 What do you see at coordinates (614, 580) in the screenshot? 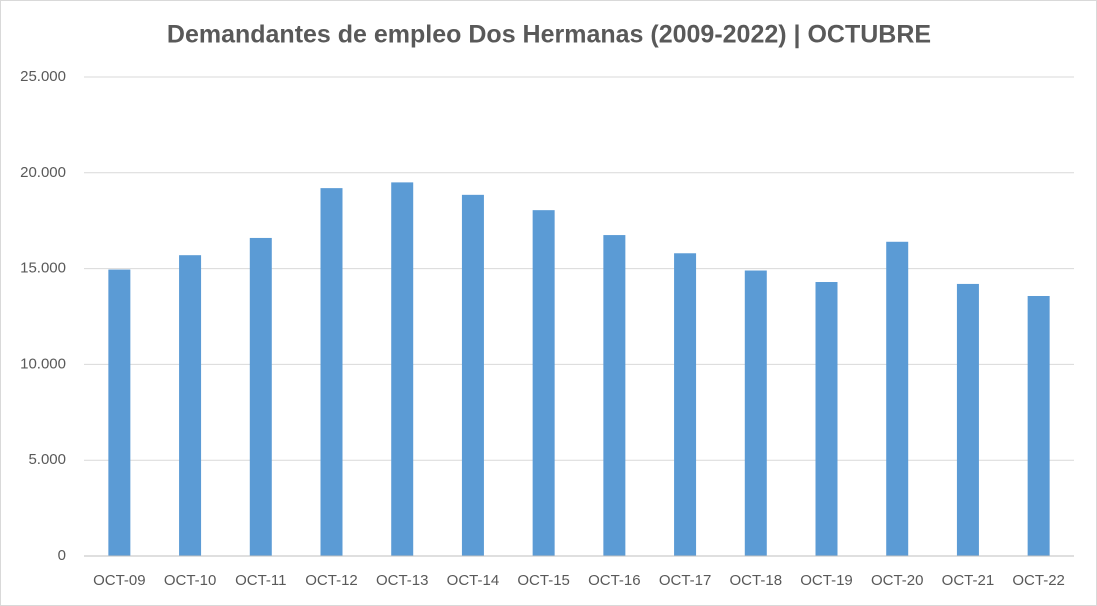
I see `x-tick-label: OCT-16` at bounding box center [614, 580].